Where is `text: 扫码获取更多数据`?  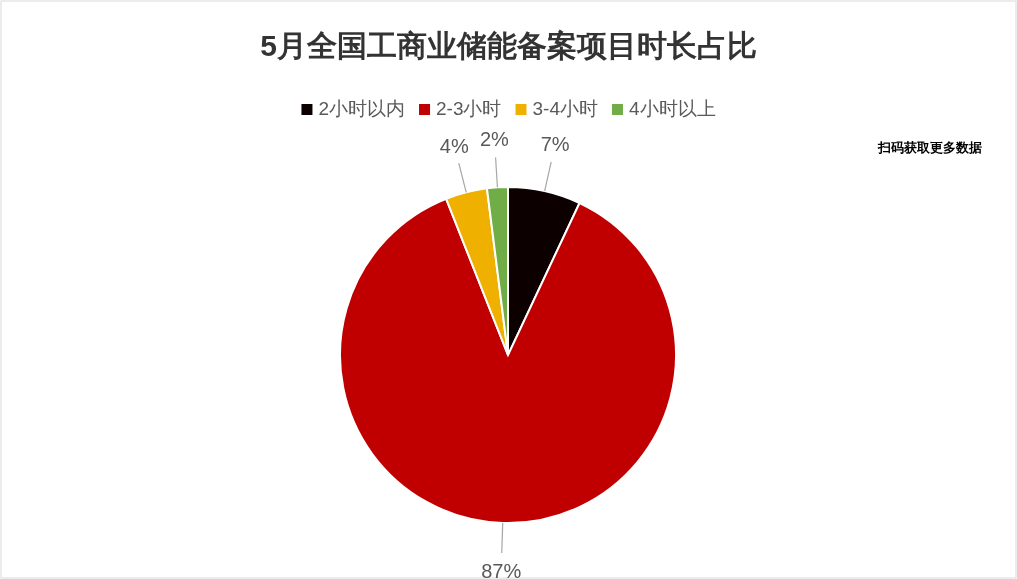 text: 扫码获取更多数据 is located at coordinates (929, 147).